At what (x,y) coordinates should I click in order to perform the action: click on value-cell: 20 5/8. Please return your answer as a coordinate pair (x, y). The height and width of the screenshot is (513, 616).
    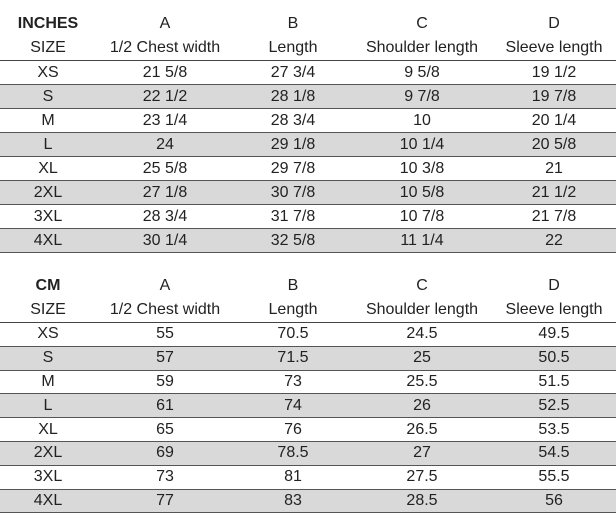
    Looking at the image, I should click on (554, 144).